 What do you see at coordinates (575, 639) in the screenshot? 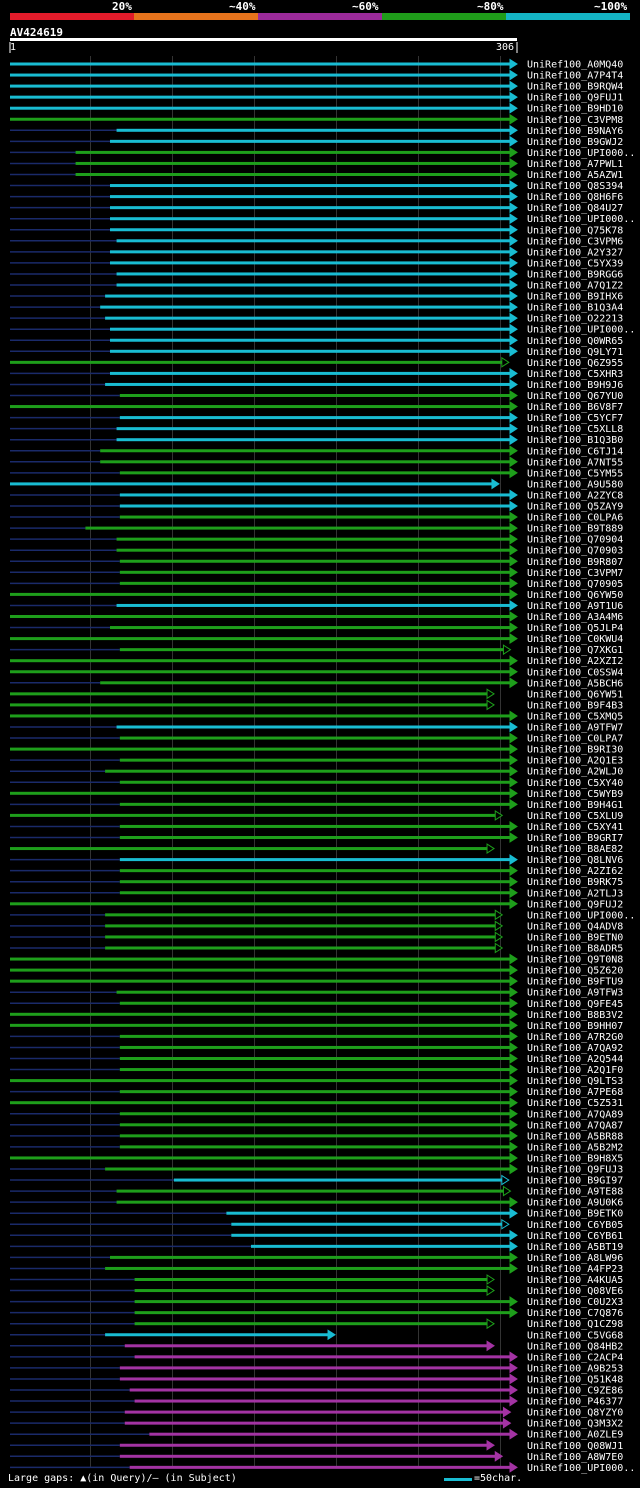
I see `hit-label: UniRef100_C0KWU4` at bounding box center [575, 639].